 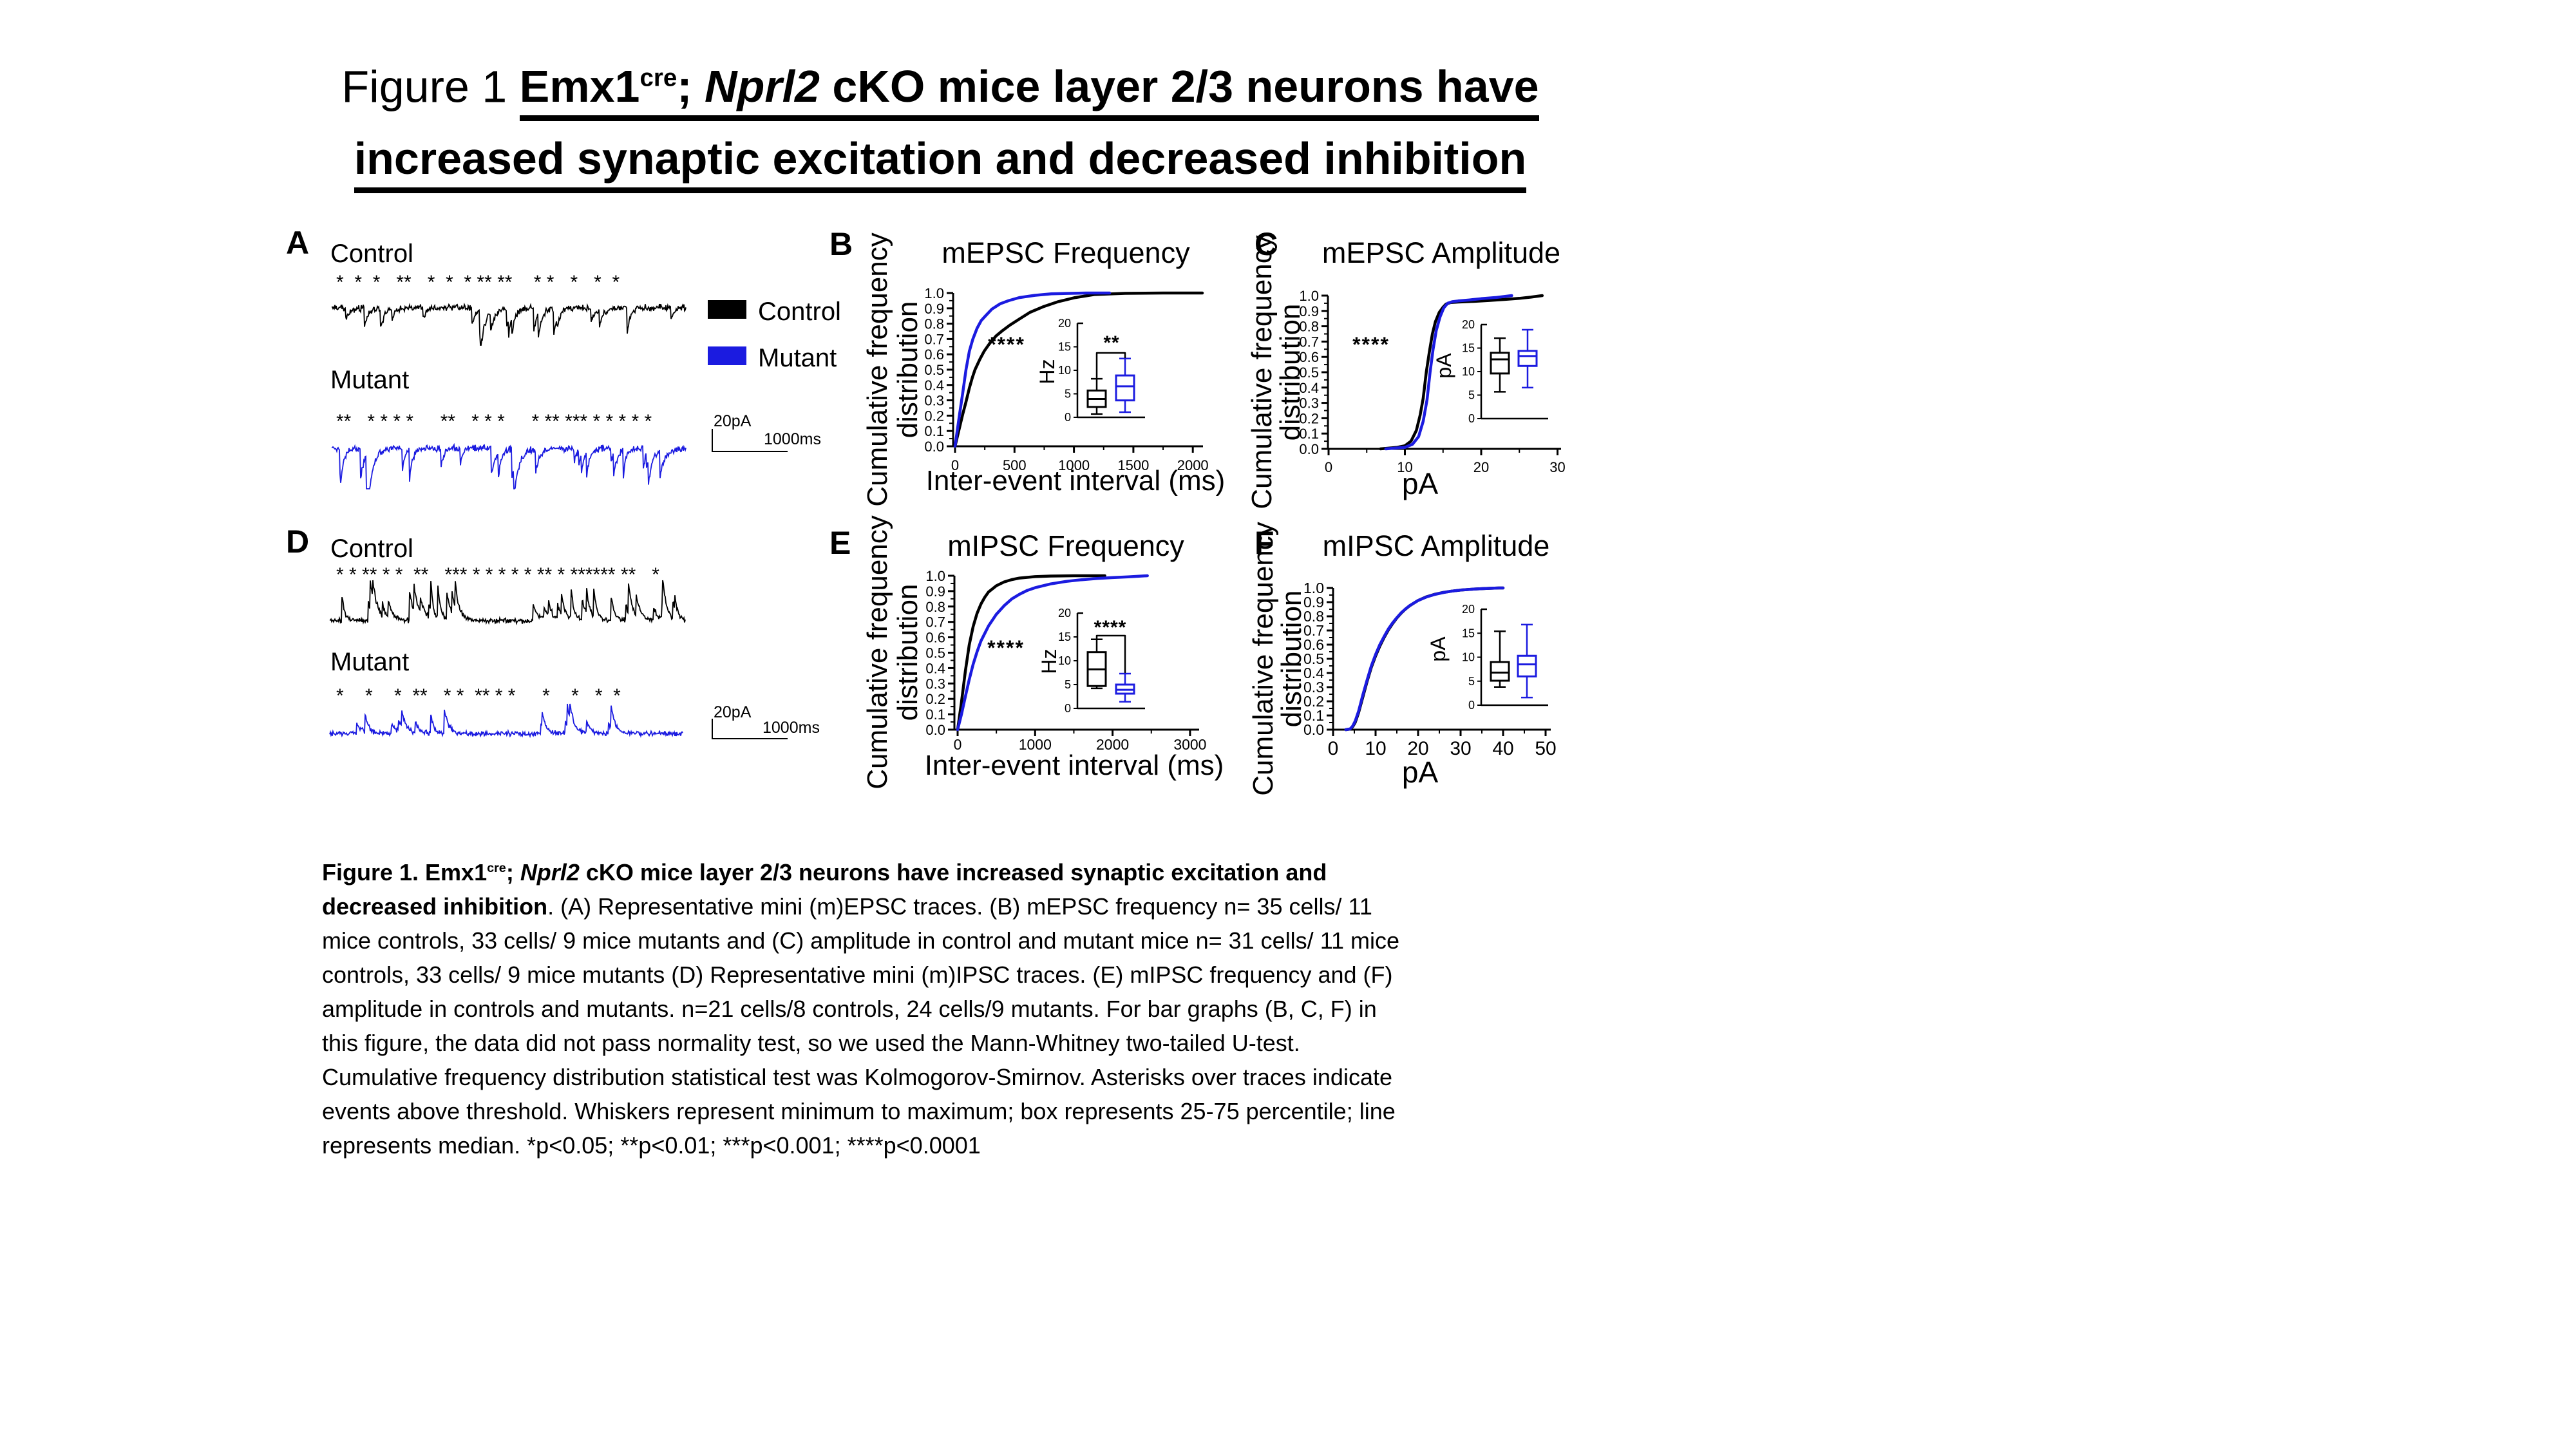 I want to click on gene-name: Nprl2, so click(x=762, y=87).